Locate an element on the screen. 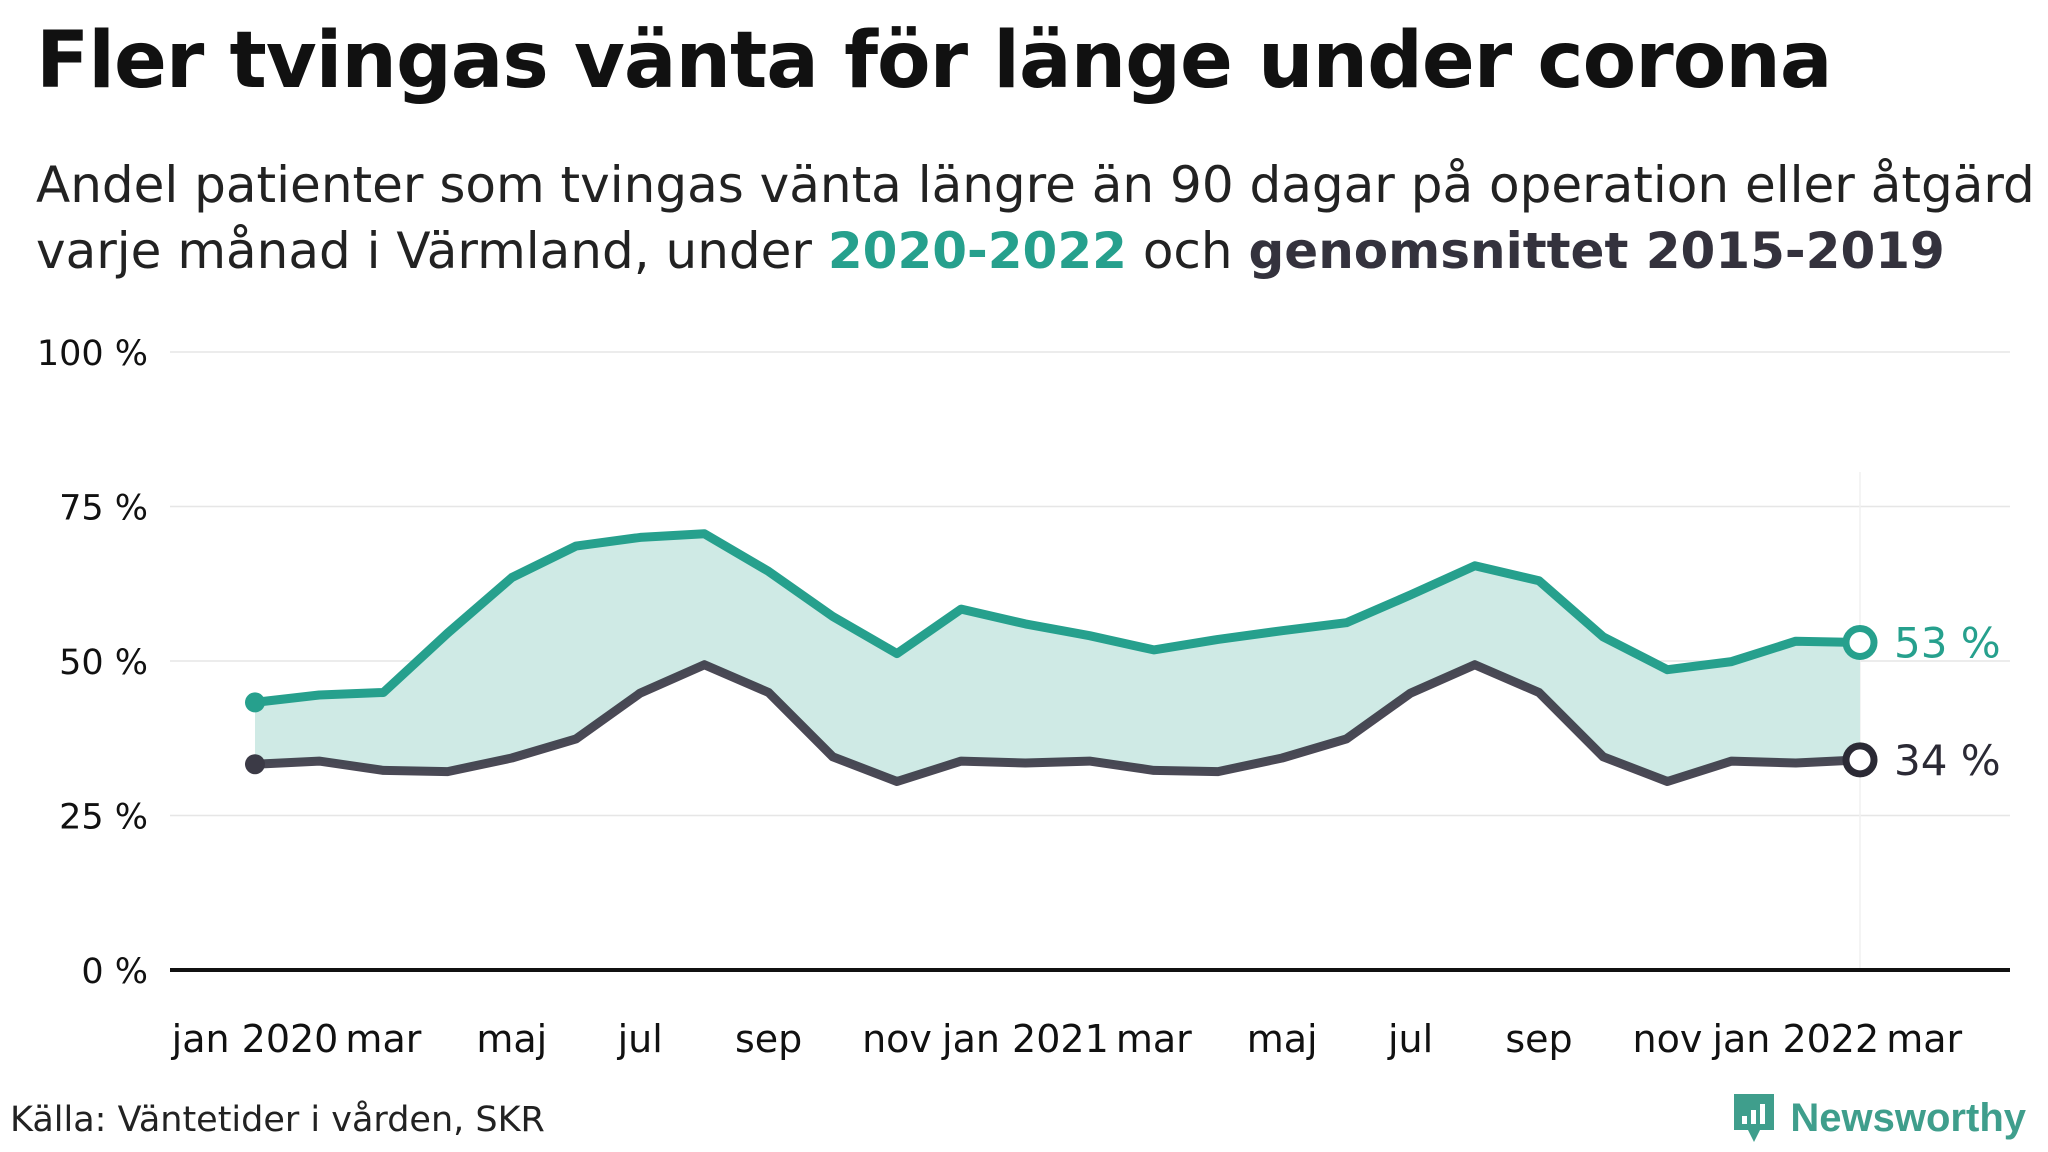 This screenshot has width=2048, height=1152. end-value-label: 34 % is located at coordinates (1947, 760).